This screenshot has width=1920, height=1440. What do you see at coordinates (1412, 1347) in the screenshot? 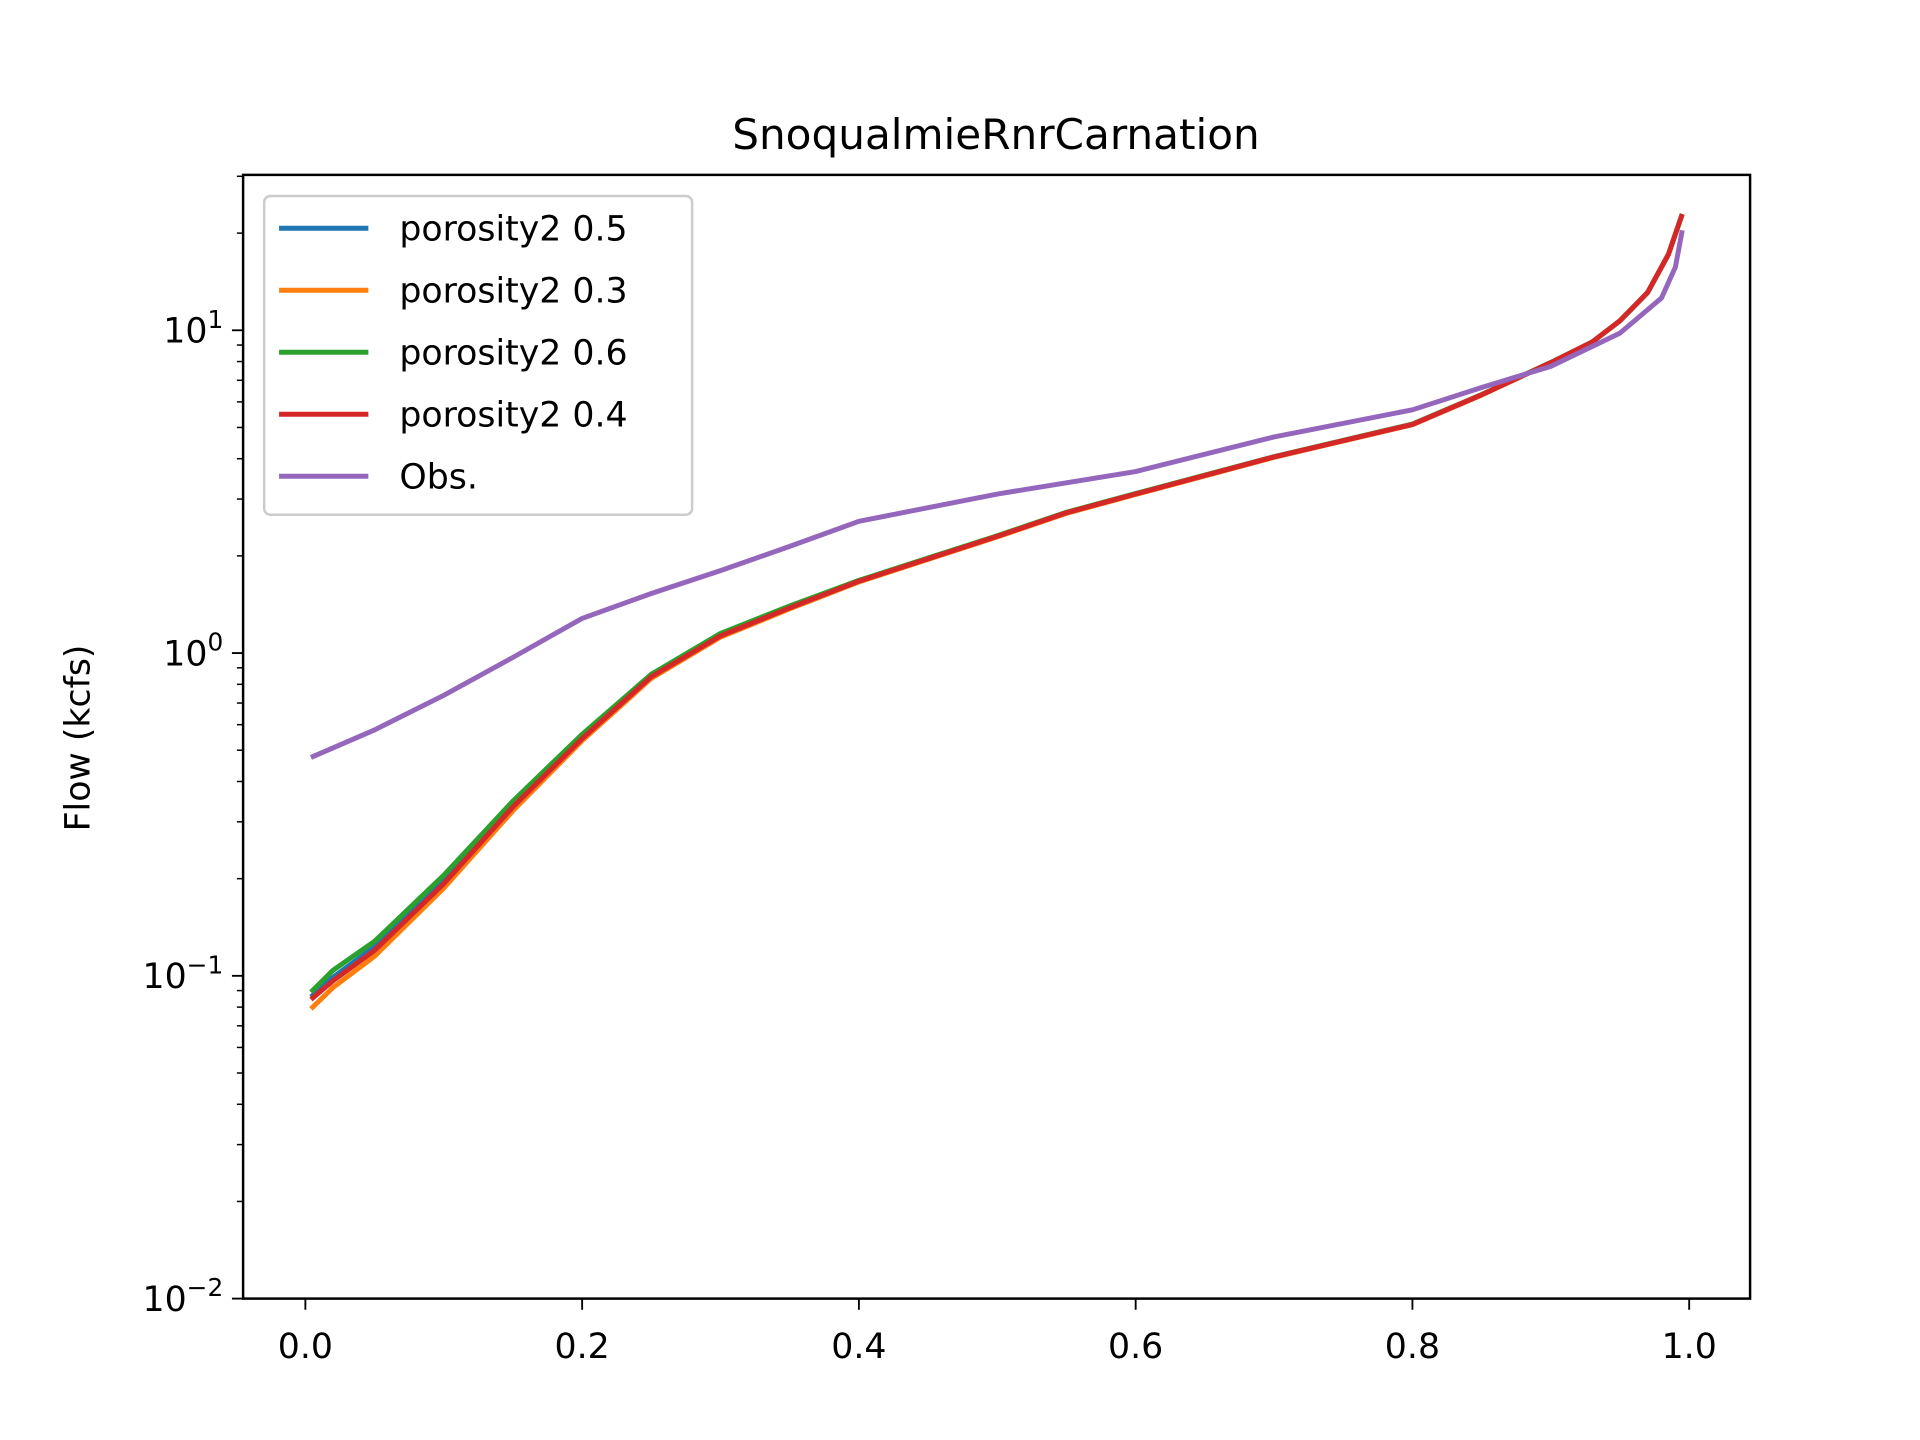
I see `x-tick-label: 0.8` at bounding box center [1412, 1347].